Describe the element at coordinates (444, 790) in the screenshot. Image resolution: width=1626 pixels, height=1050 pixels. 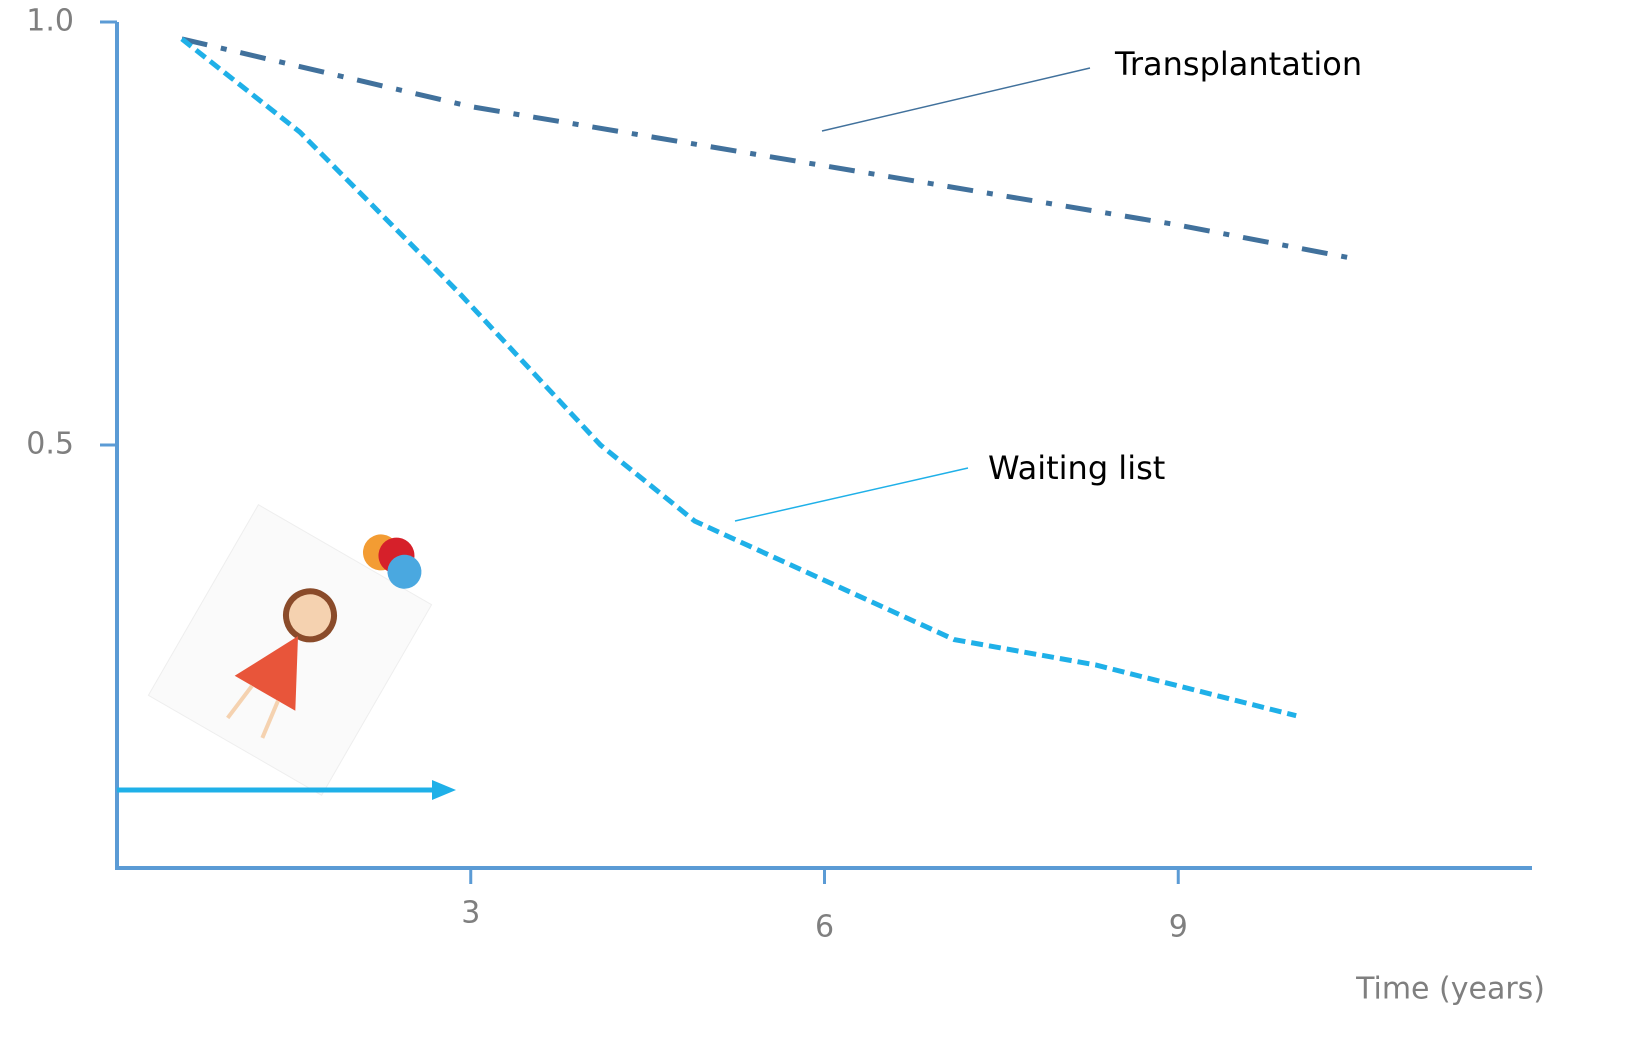
I see `arrow-head` at that location.